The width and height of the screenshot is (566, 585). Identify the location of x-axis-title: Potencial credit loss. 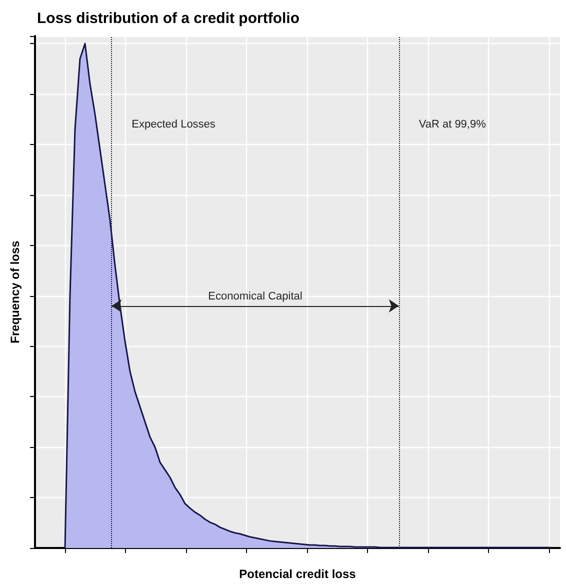
(297, 574).